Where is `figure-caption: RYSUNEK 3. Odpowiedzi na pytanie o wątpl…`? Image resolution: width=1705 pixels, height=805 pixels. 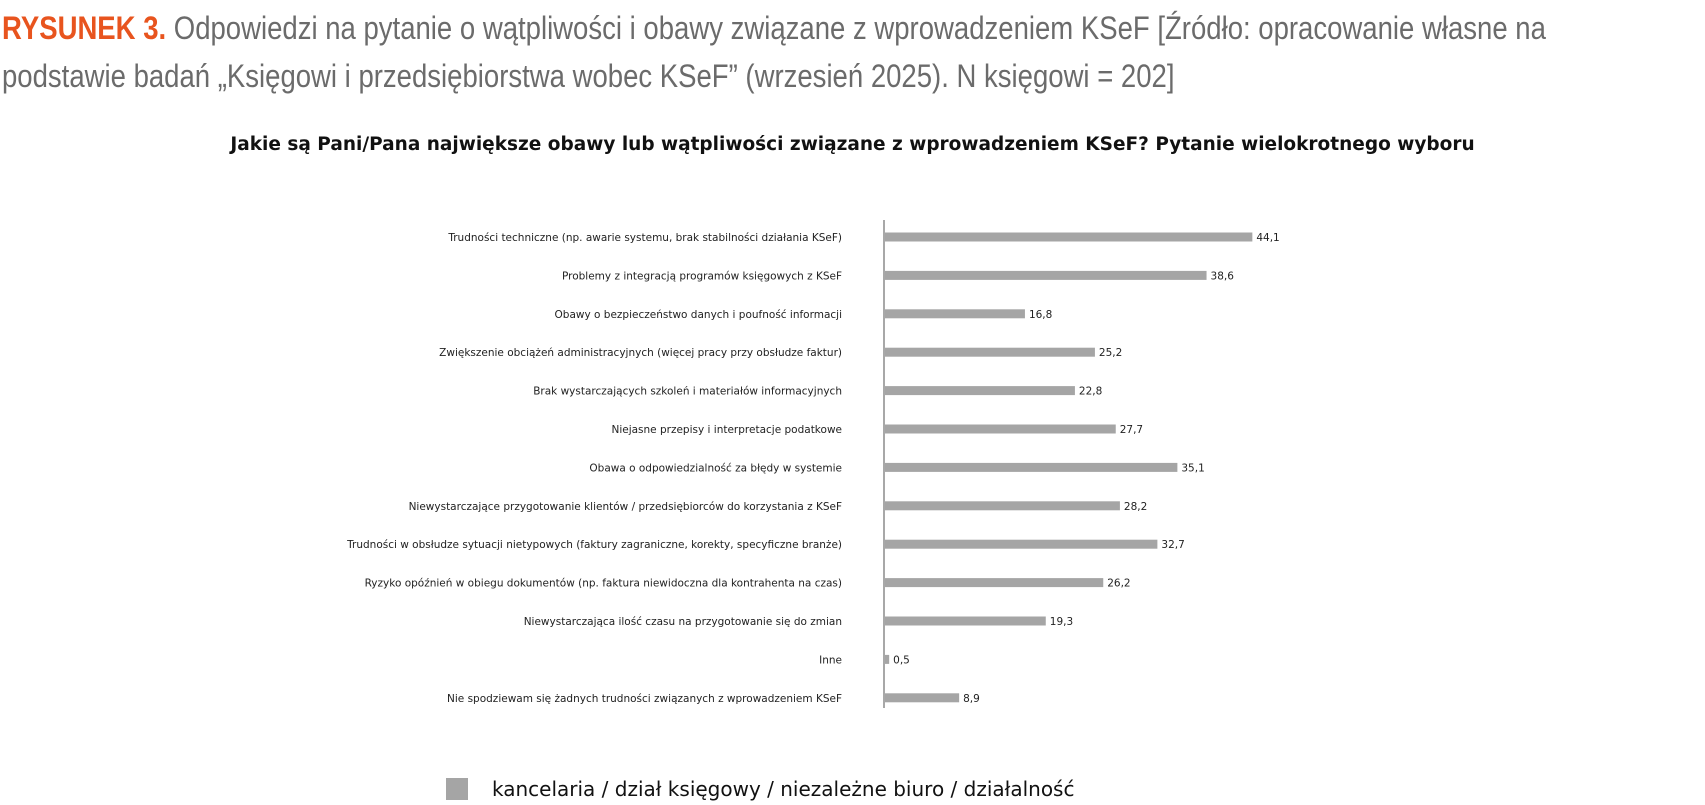
figure-caption: RYSUNEK 3. Odpowiedzi na pytanie o wątpl… is located at coordinates (774, 52).